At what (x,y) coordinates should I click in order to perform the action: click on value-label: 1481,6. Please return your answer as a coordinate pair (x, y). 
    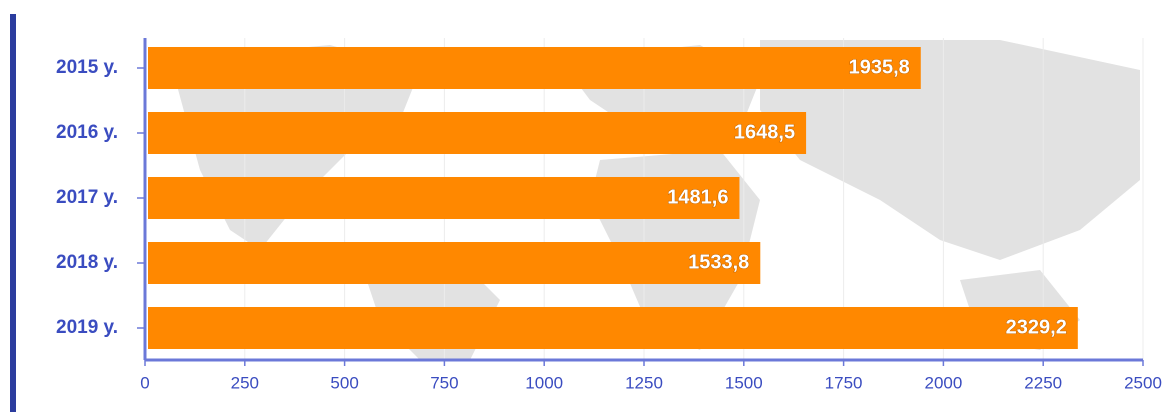
    Looking at the image, I should click on (697, 197).